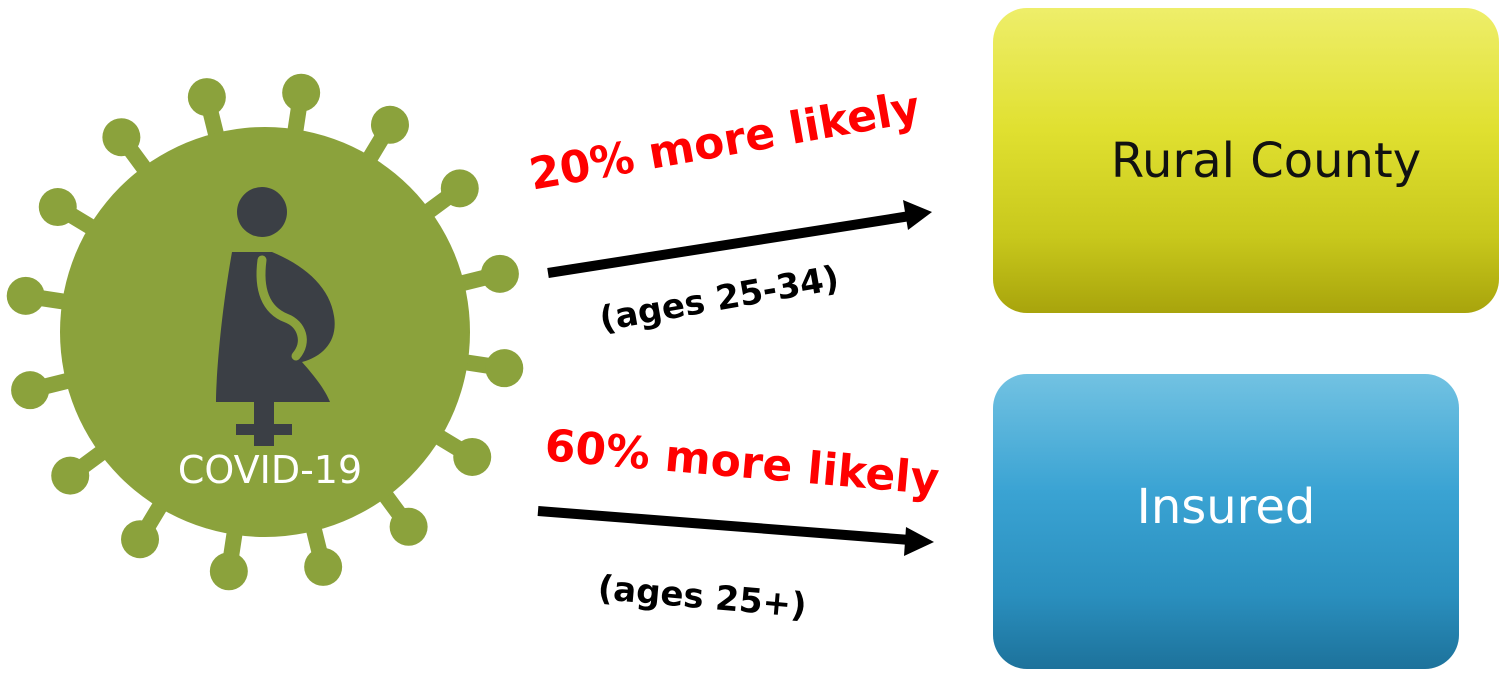  What do you see at coordinates (735, 531) in the screenshot?
I see `arrow-insured` at bounding box center [735, 531].